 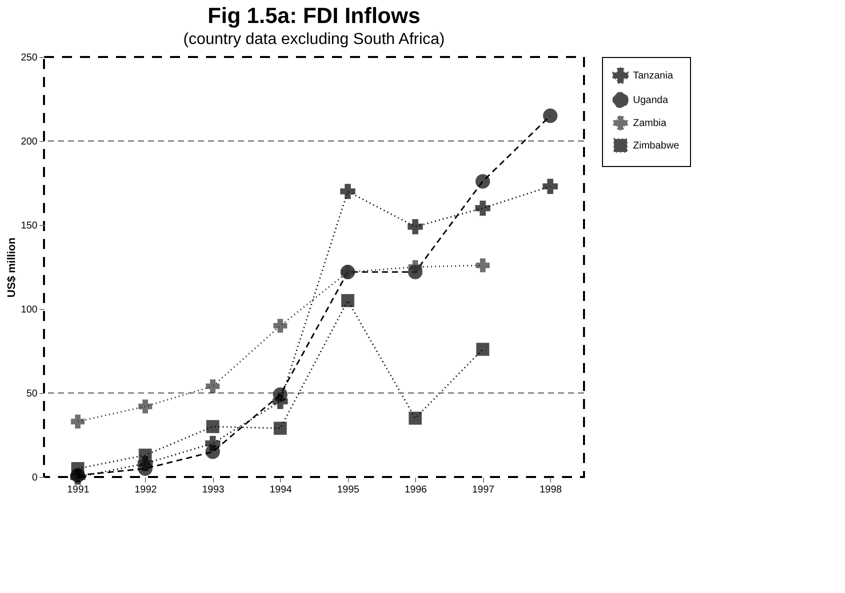 What do you see at coordinates (653, 76) in the screenshot?
I see `legend-label: Tanzania` at bounding box center [653, 76].